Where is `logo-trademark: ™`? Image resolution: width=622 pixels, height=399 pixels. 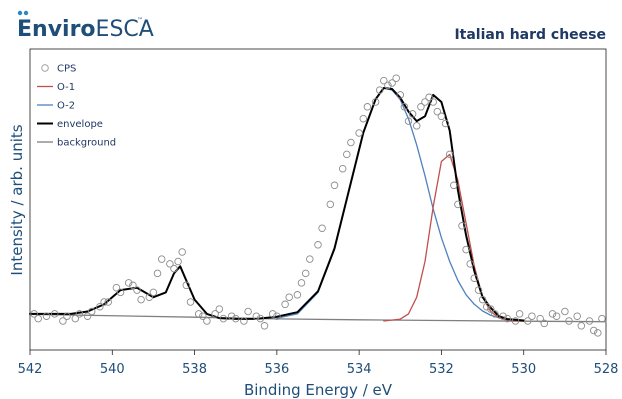 logo-trademark: ™ is located at coordinates (140, 20).